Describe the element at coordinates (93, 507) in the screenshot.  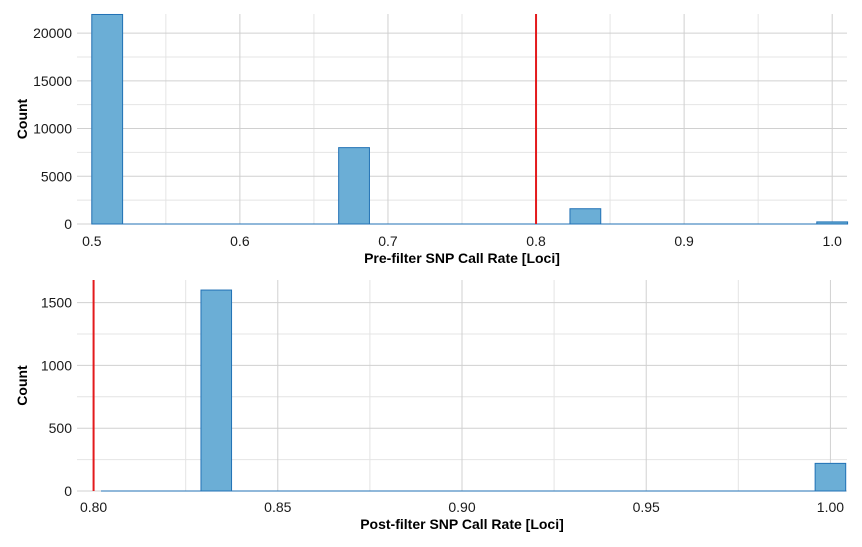
I see `x-tick-label: 0.80` at that location.